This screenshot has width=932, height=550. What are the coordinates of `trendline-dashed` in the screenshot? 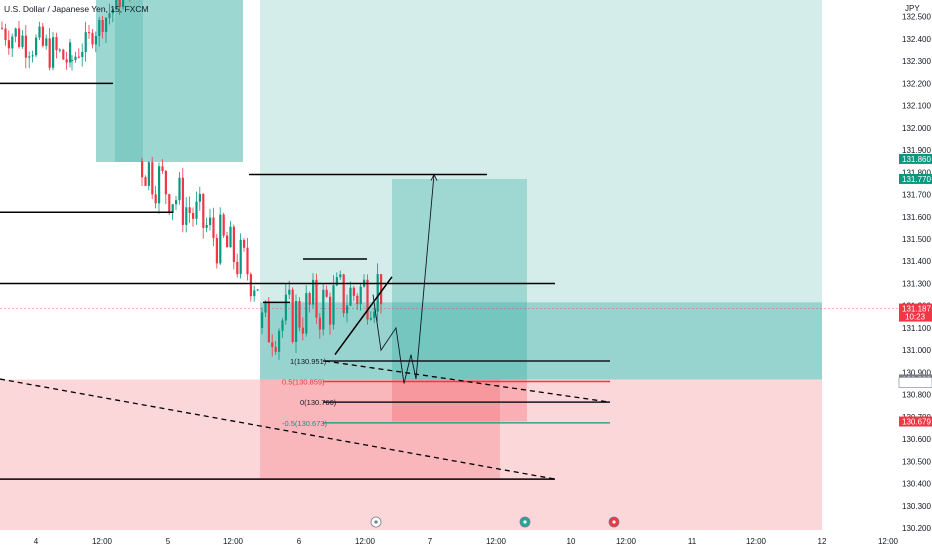 It's located at (467, 381).